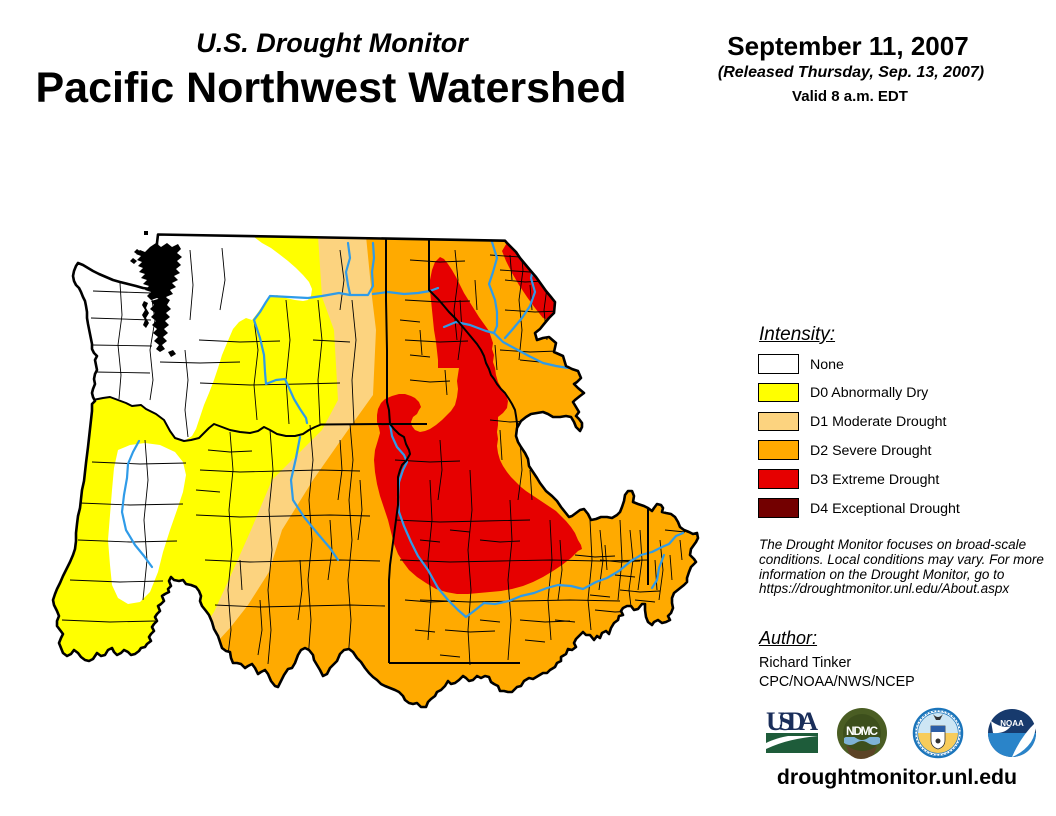 The image size is (1056, 816). Describe the element at coordinates (862, 731) in the screenshot. I see `svg-text: NDMC` at that location.